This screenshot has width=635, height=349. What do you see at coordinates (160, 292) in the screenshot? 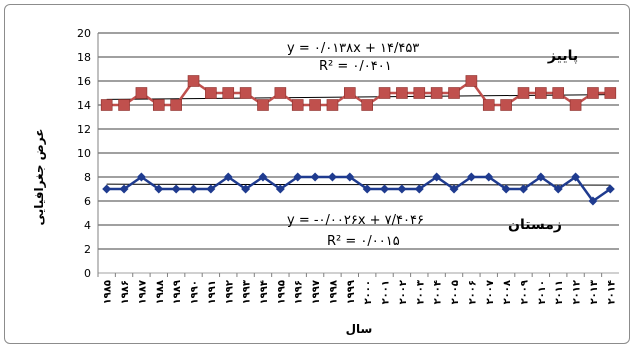
I see `x-tick-۱۹۸۸: ۱۹۸۸` at bounding box center [160, 292].